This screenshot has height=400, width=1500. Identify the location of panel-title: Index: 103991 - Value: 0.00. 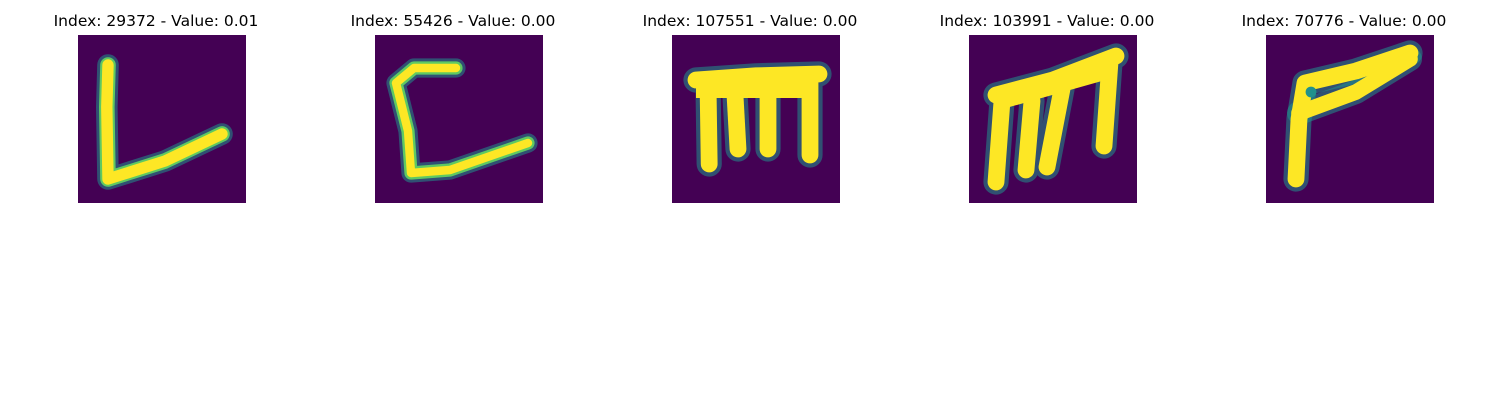
(1047, 21).